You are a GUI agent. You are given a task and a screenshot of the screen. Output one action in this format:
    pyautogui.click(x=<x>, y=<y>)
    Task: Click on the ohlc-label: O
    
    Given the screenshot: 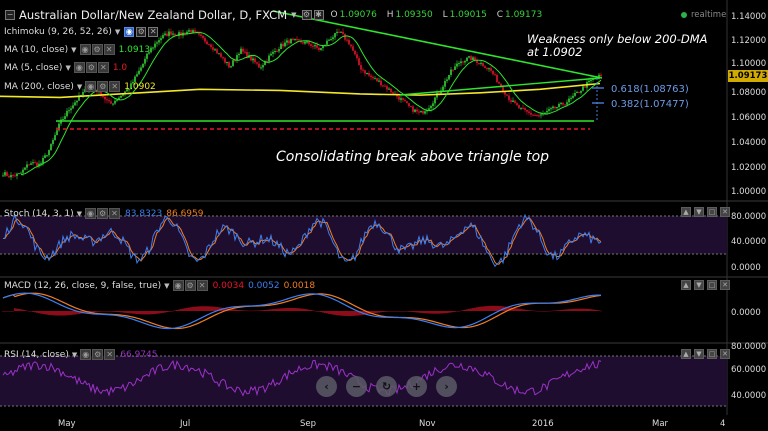 What is the action you would take?
    pyautogui.click(x=334, y=15)
    